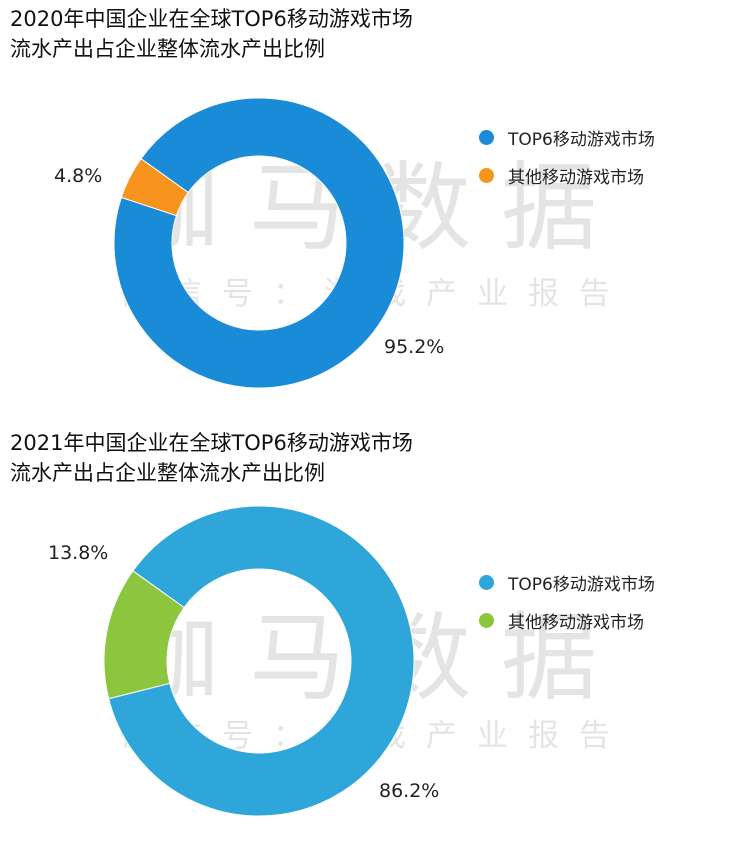 This screenshot has height=841, width=750. Describe the element at coordinates (414, 347) in the screenshot. I see `data-label-top6-2020: 95.2%` at that location.